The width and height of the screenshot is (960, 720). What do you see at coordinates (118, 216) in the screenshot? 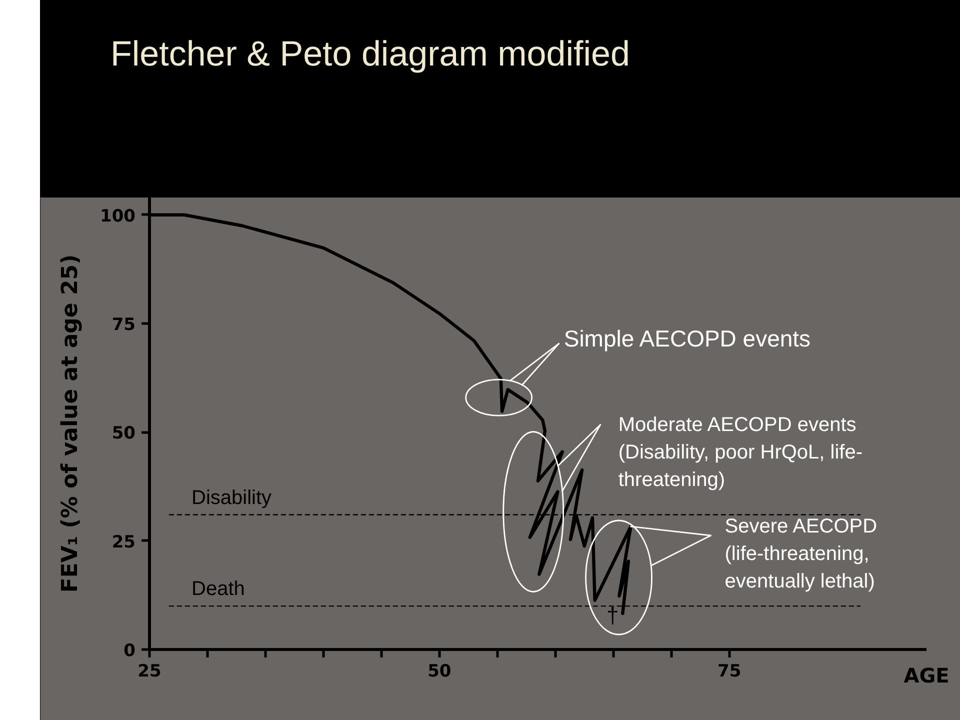
I see `y-tick-label: 100` at bounding box center [118, 216].